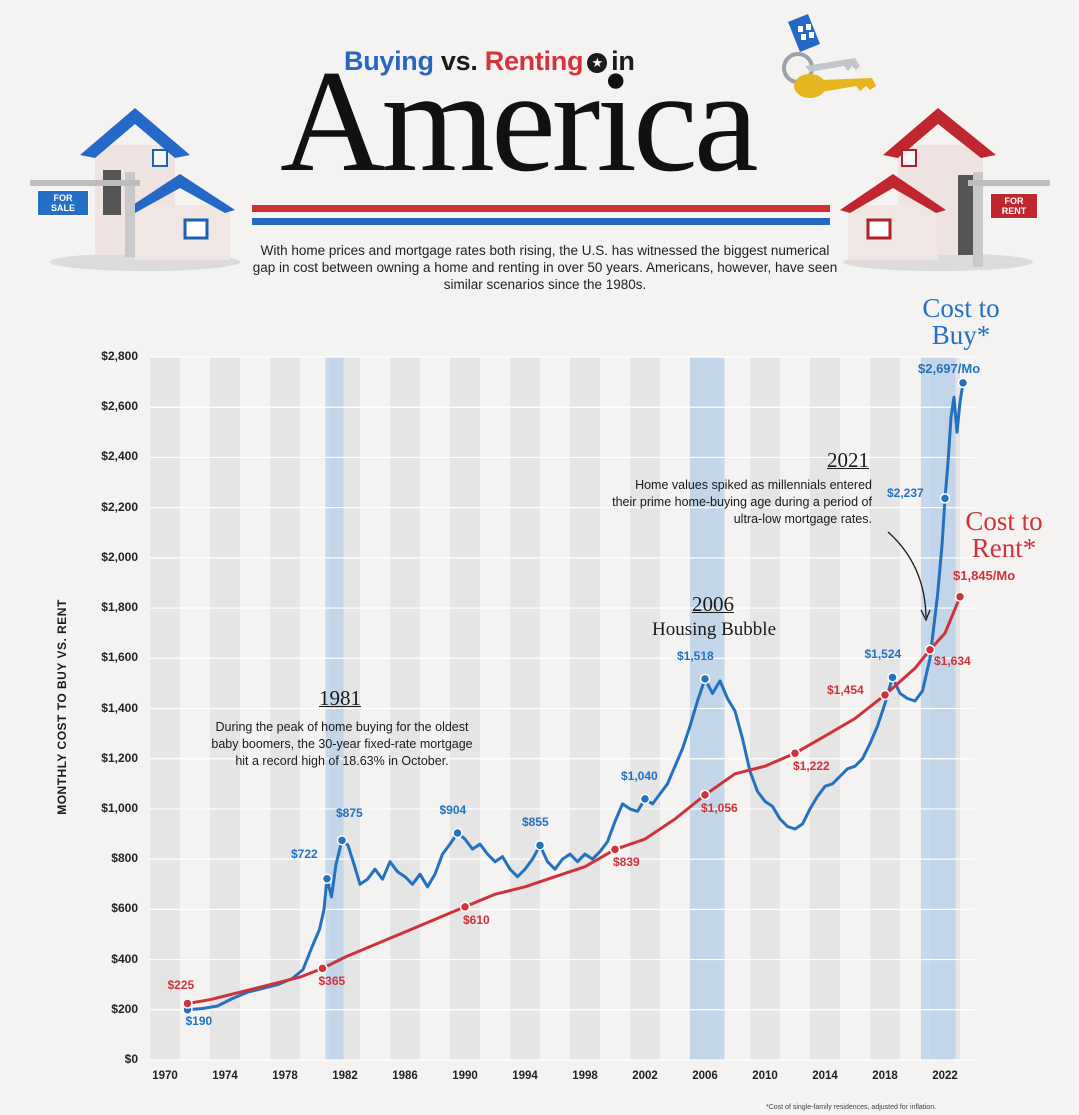  Describe the element at coordinates (765, 1076) in the screenshot. I see `x-tick-label: 2010` at that location.